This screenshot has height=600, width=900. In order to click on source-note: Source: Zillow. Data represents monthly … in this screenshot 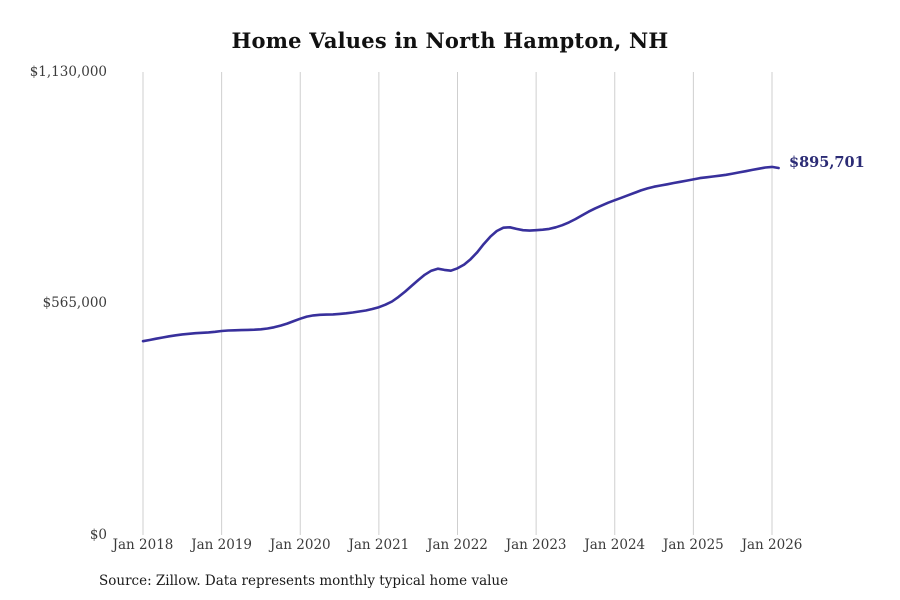, I will do `click(304, 581)`.